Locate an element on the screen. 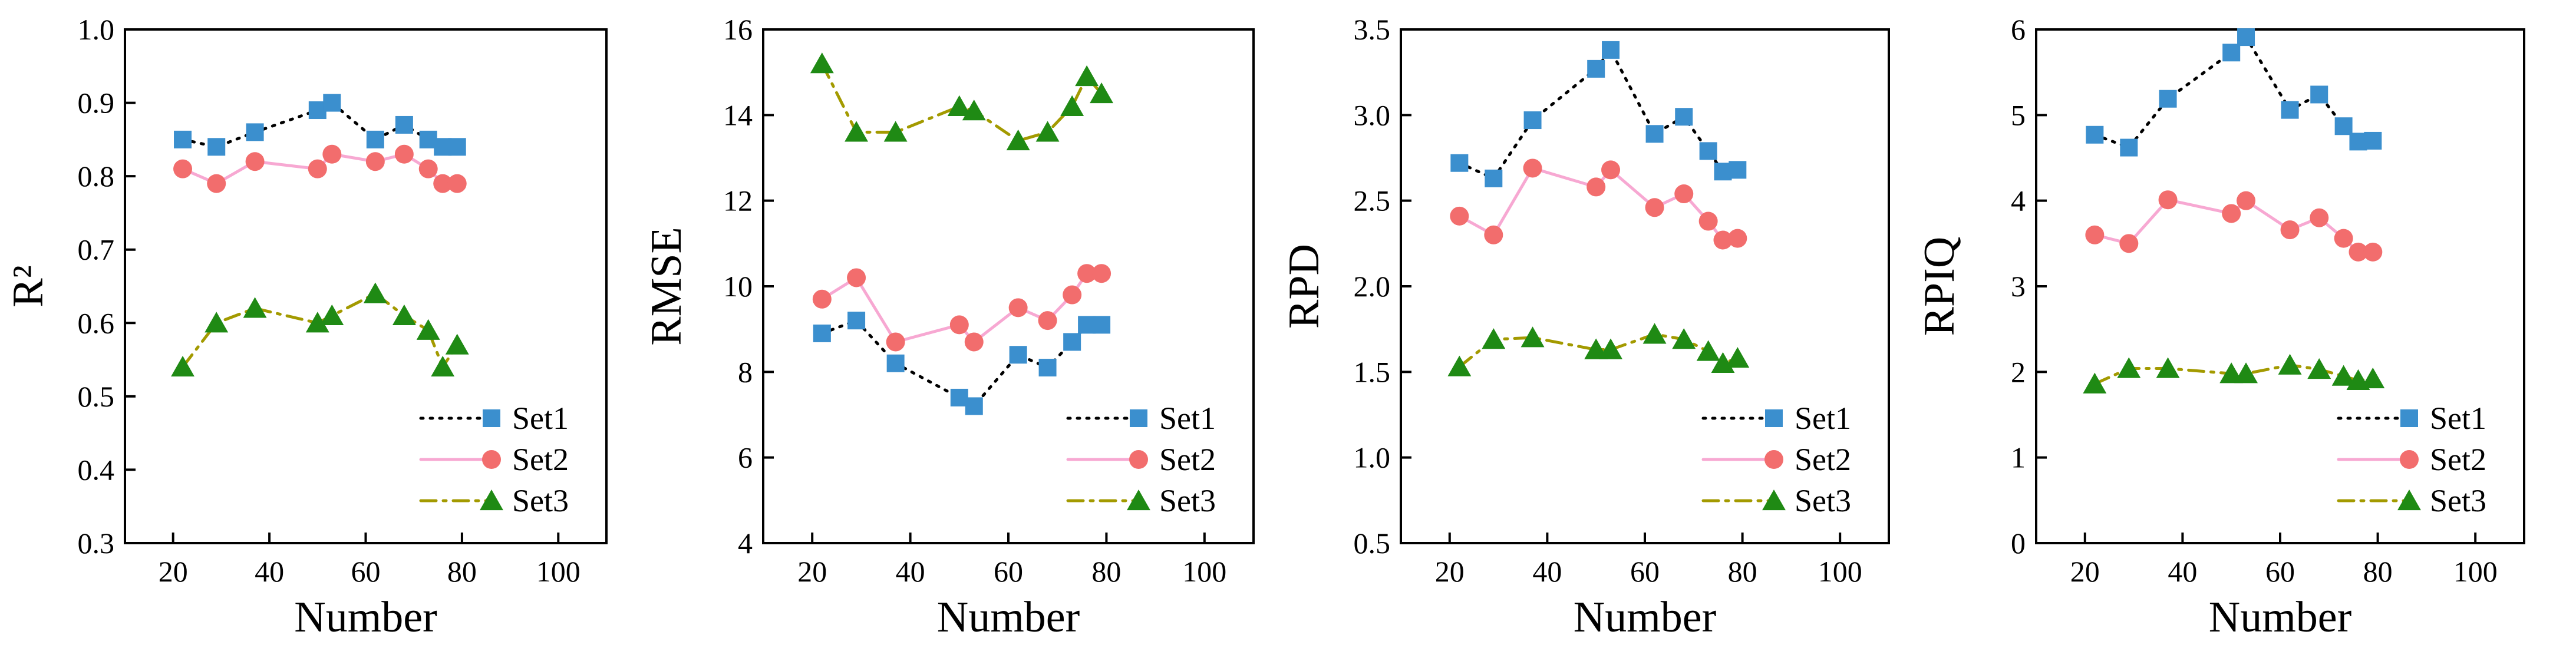 The width and height of the screenshot is (2576, 658). y-tick-label: 0 is located at coordinates (2019, 543).